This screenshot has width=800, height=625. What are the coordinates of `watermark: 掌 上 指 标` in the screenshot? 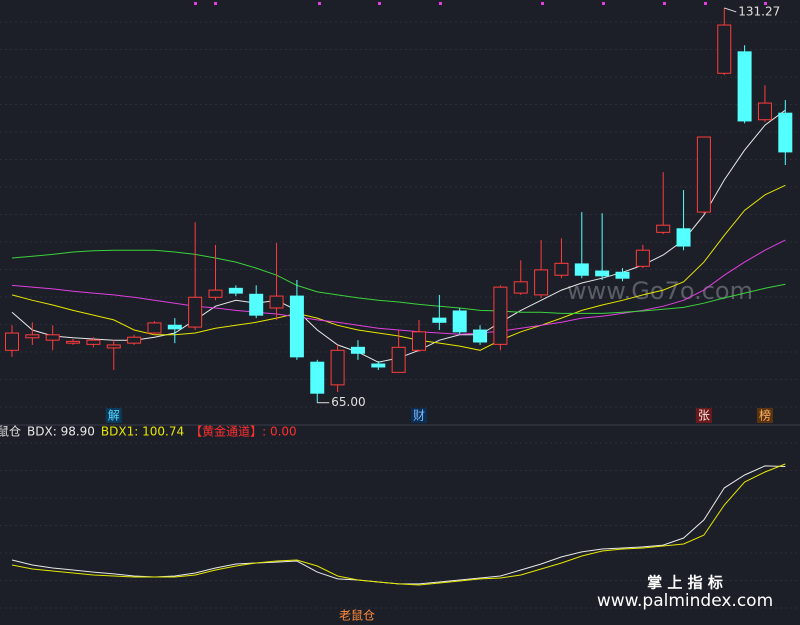 It's located at (685, 583).